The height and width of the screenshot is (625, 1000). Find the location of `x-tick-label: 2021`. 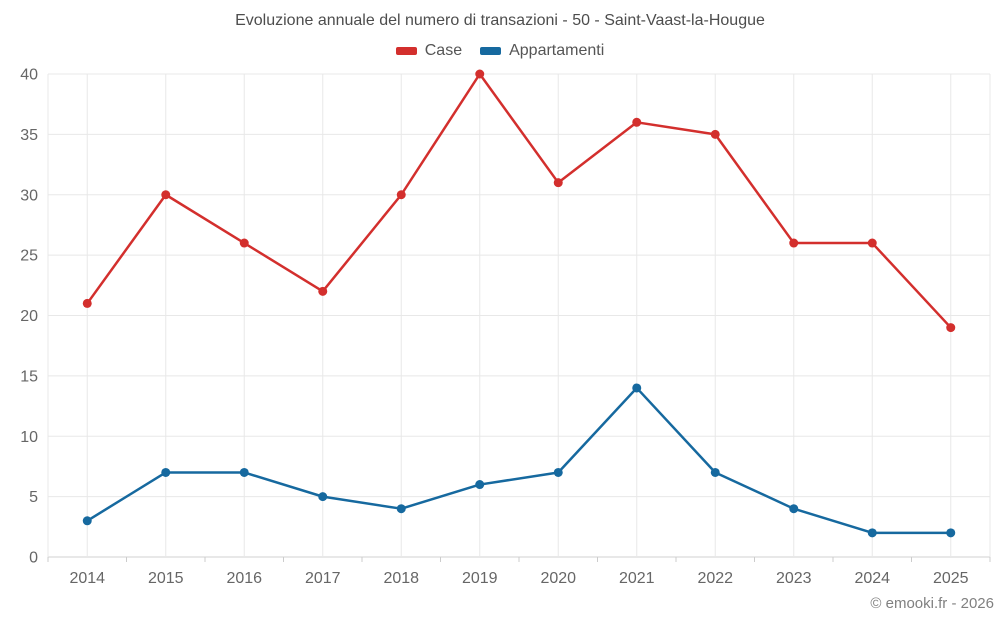

x-tick-label: 2021 is located at coordinates (637, 578).